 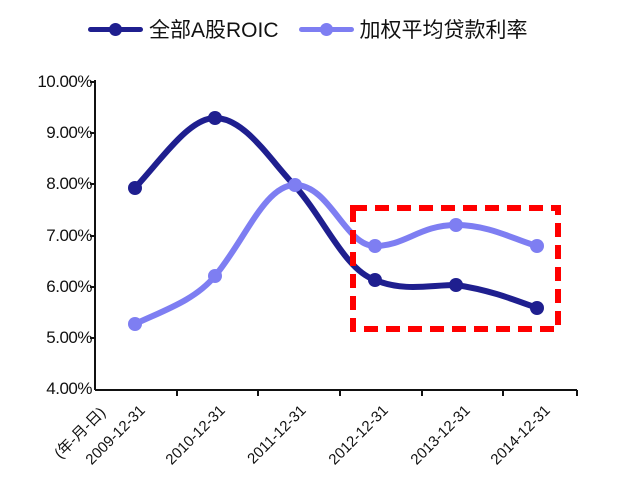 I want to click on y-axis-ticks, so click(x=92, y=210).